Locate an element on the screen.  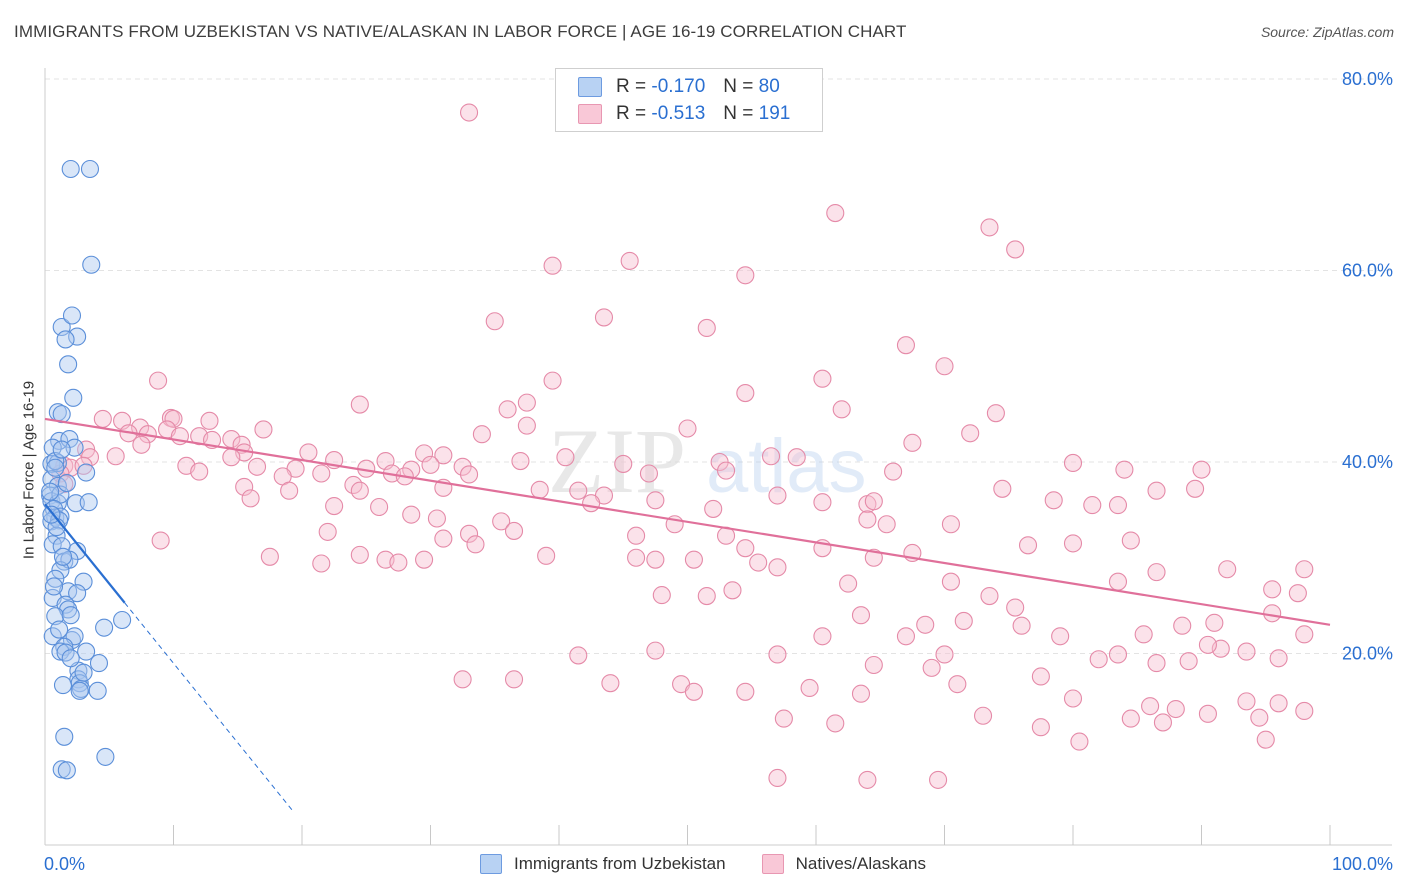
legend-swatch-blue is located at coordinates (490, 864).